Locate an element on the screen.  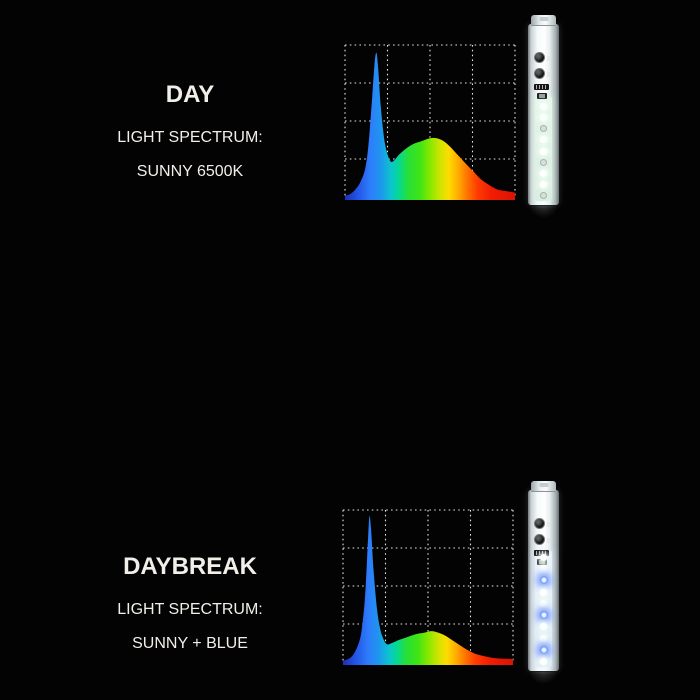
spectrum-chart-daybreak is located at coordinates (428, 586).